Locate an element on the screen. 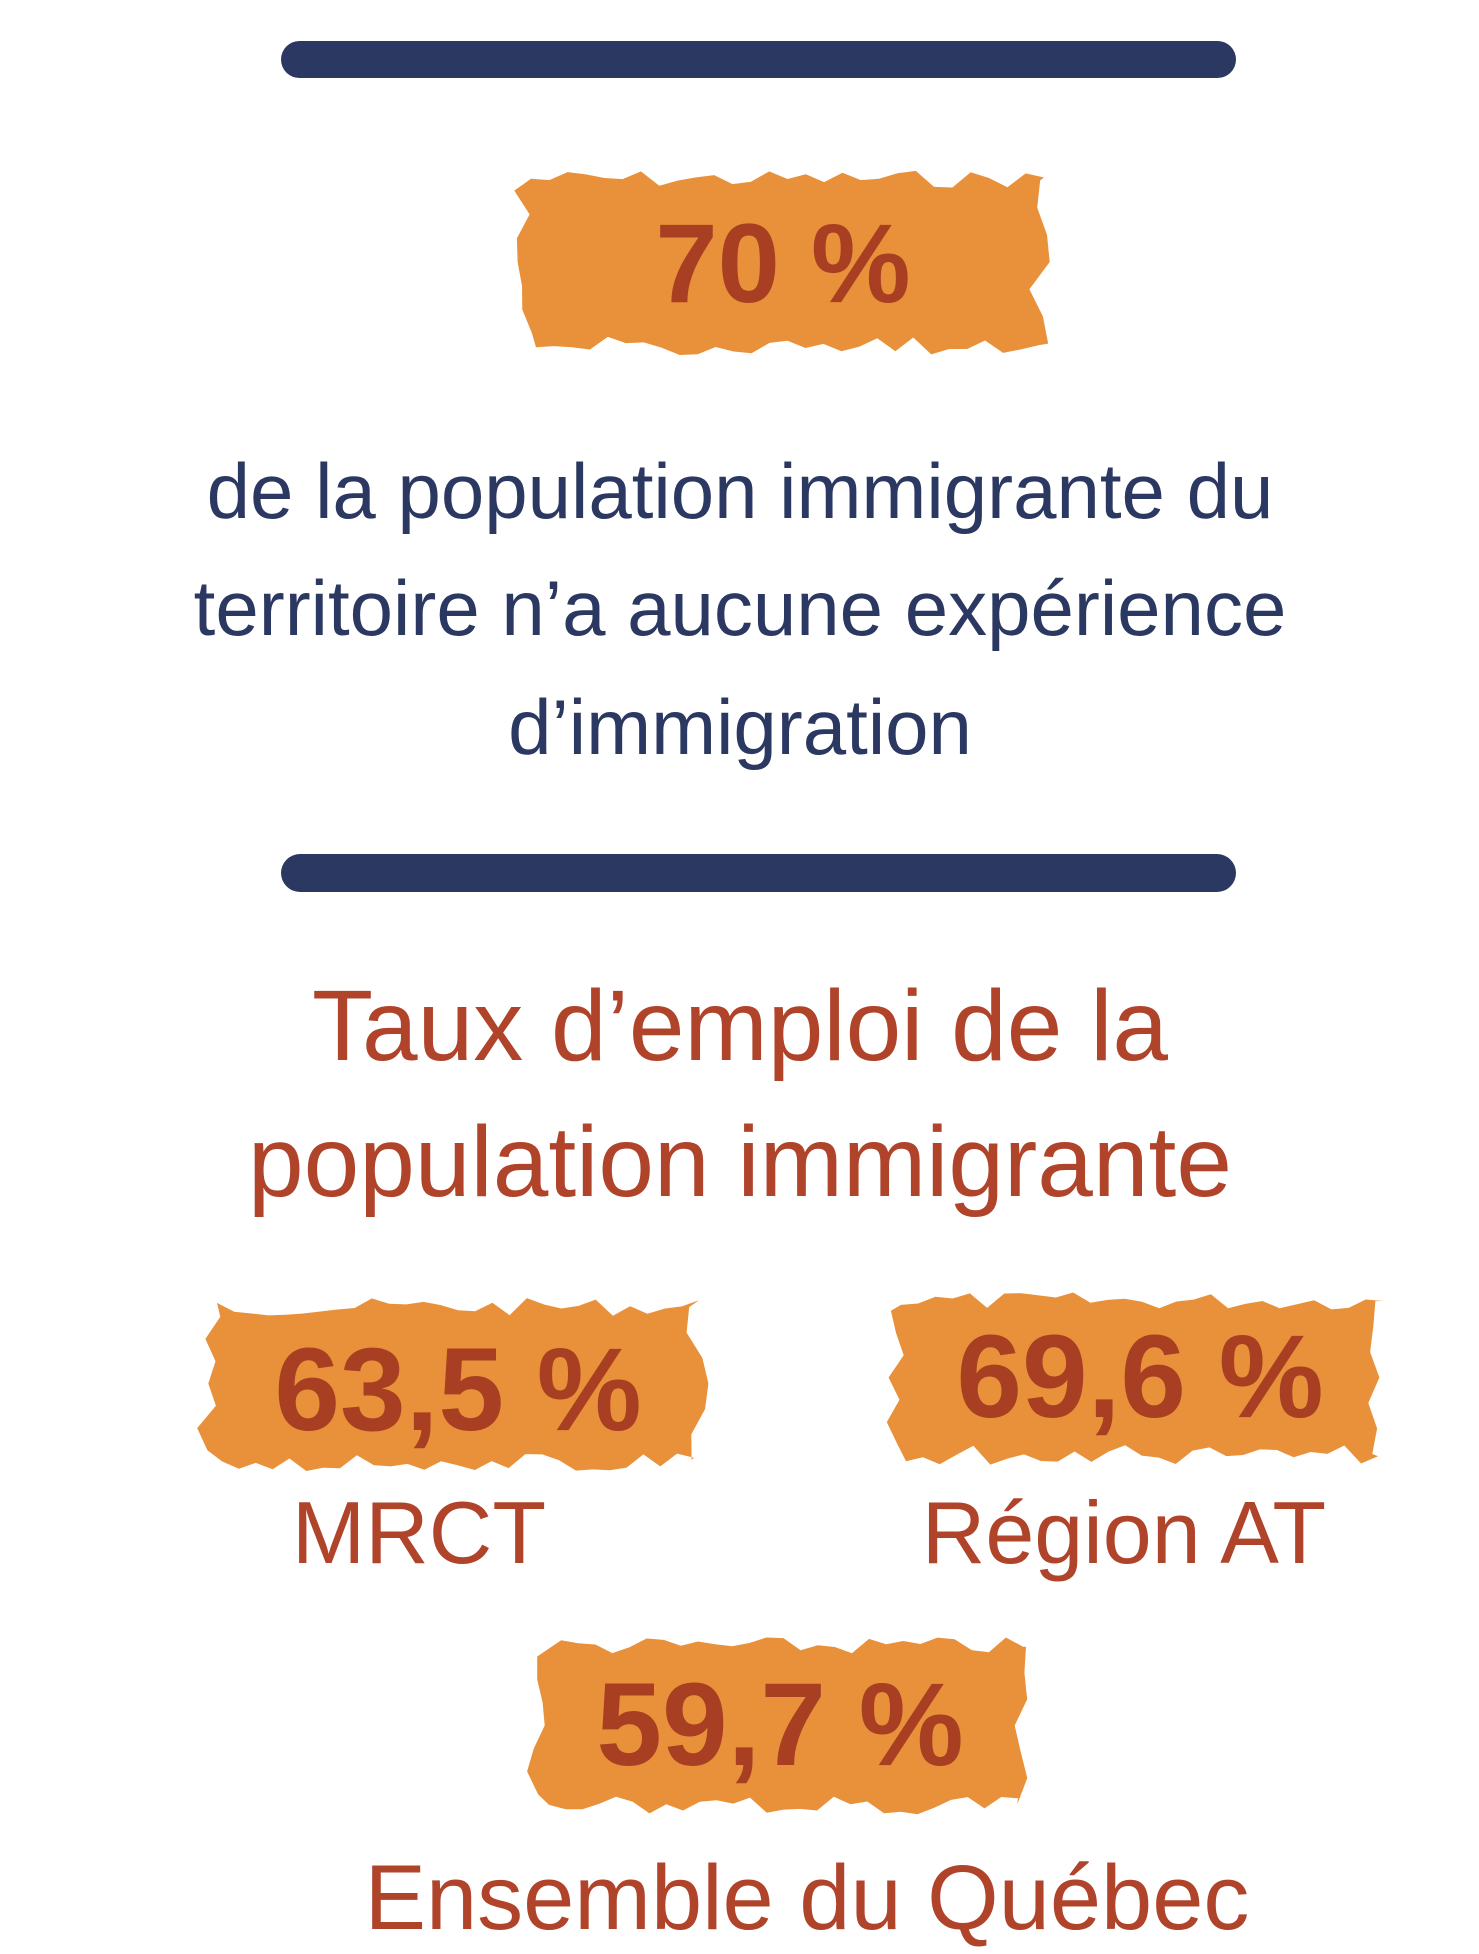 This screenshot has width=1479, height=1954. description-line: de la population immigrante du is located at coordinates (740, 491).